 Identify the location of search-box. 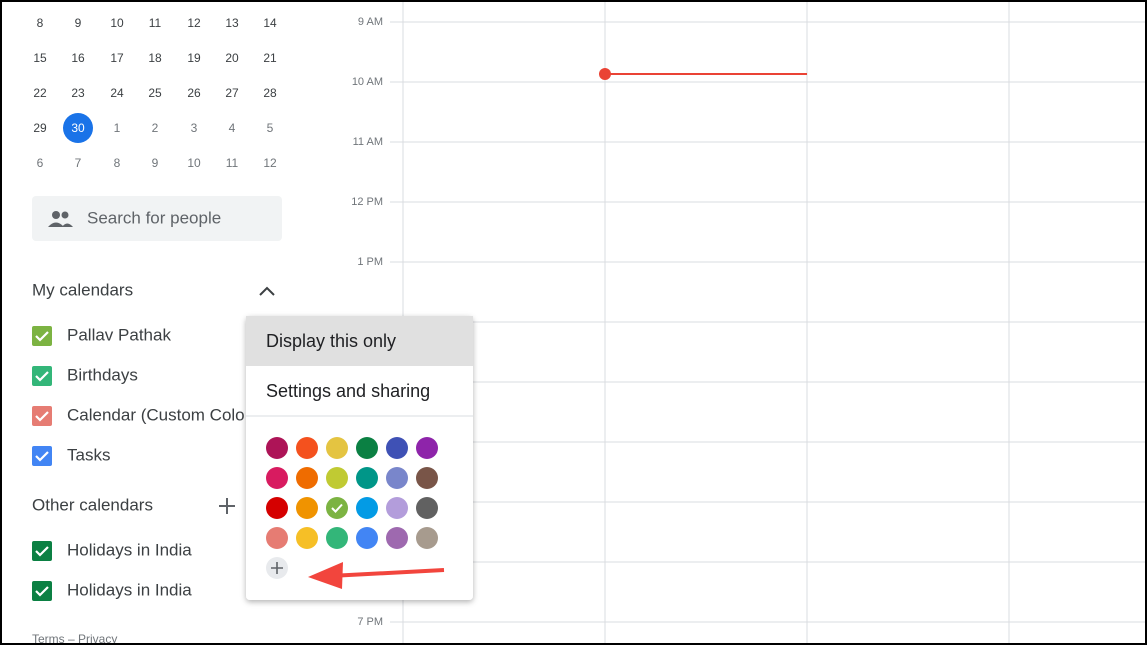
(157, 218).